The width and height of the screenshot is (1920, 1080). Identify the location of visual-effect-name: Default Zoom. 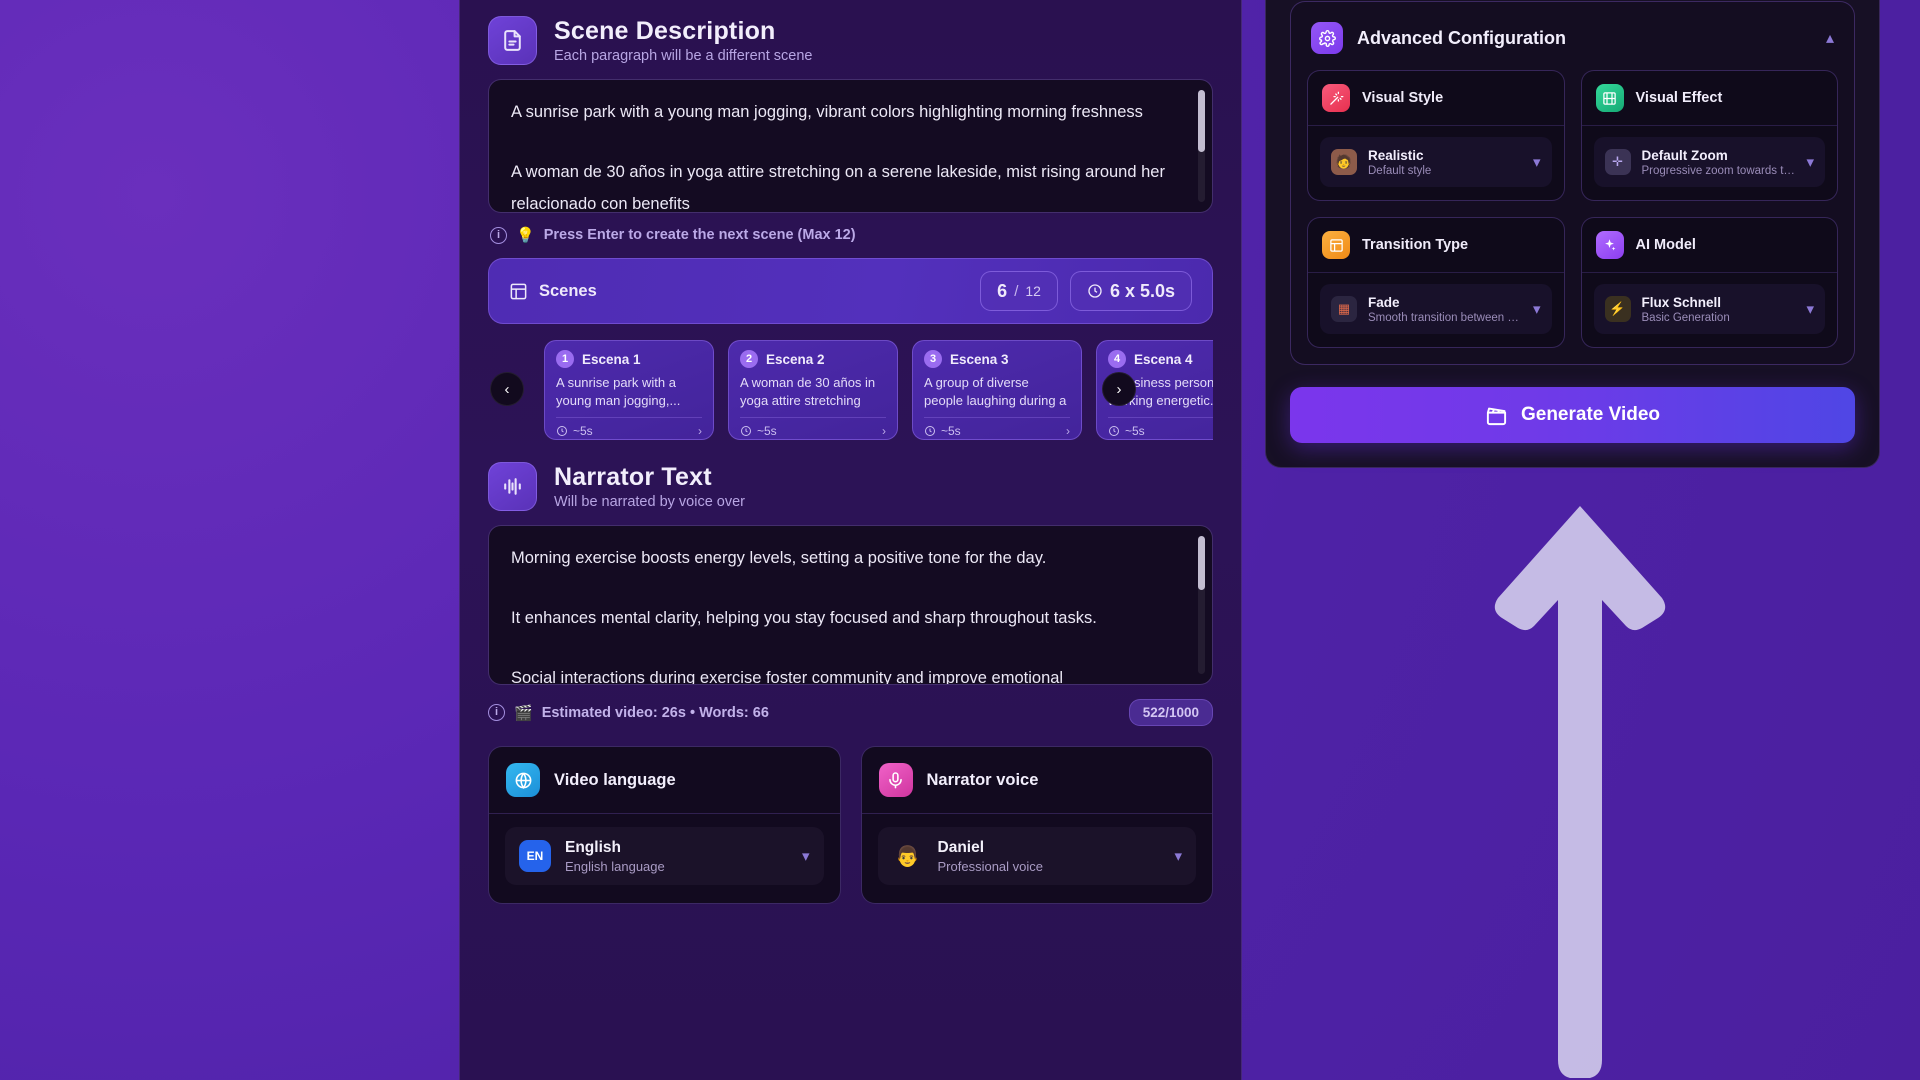
(1684, 155).